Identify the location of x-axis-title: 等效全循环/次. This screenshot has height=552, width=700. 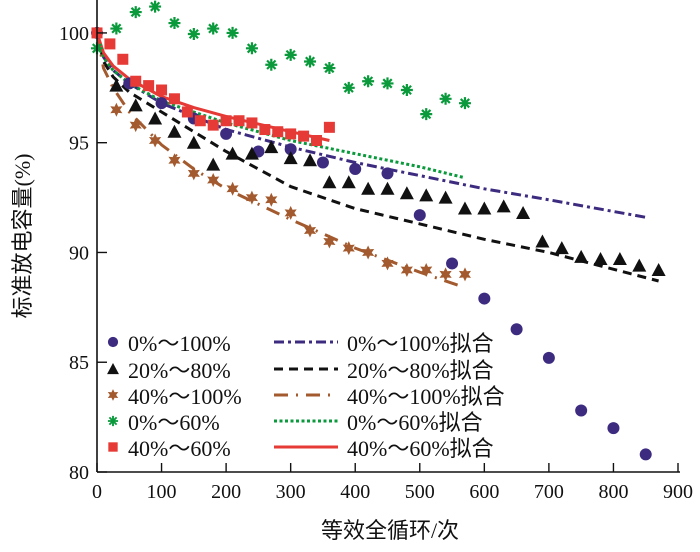
(390, 530).